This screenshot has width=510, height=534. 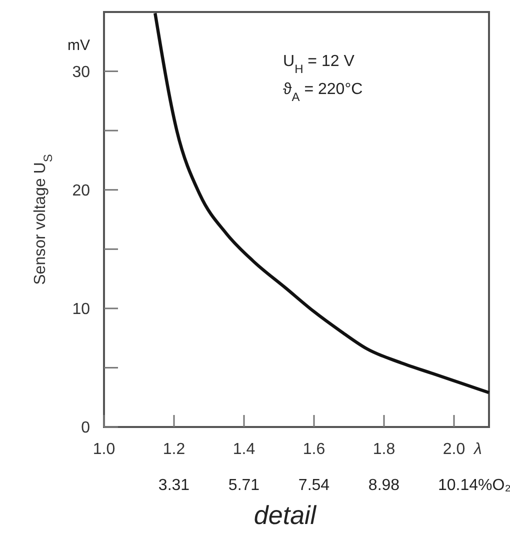 What do you see at coordinates (79, 45) in the screenshot?
I see `text: mV` at bounding box center [79, 45].